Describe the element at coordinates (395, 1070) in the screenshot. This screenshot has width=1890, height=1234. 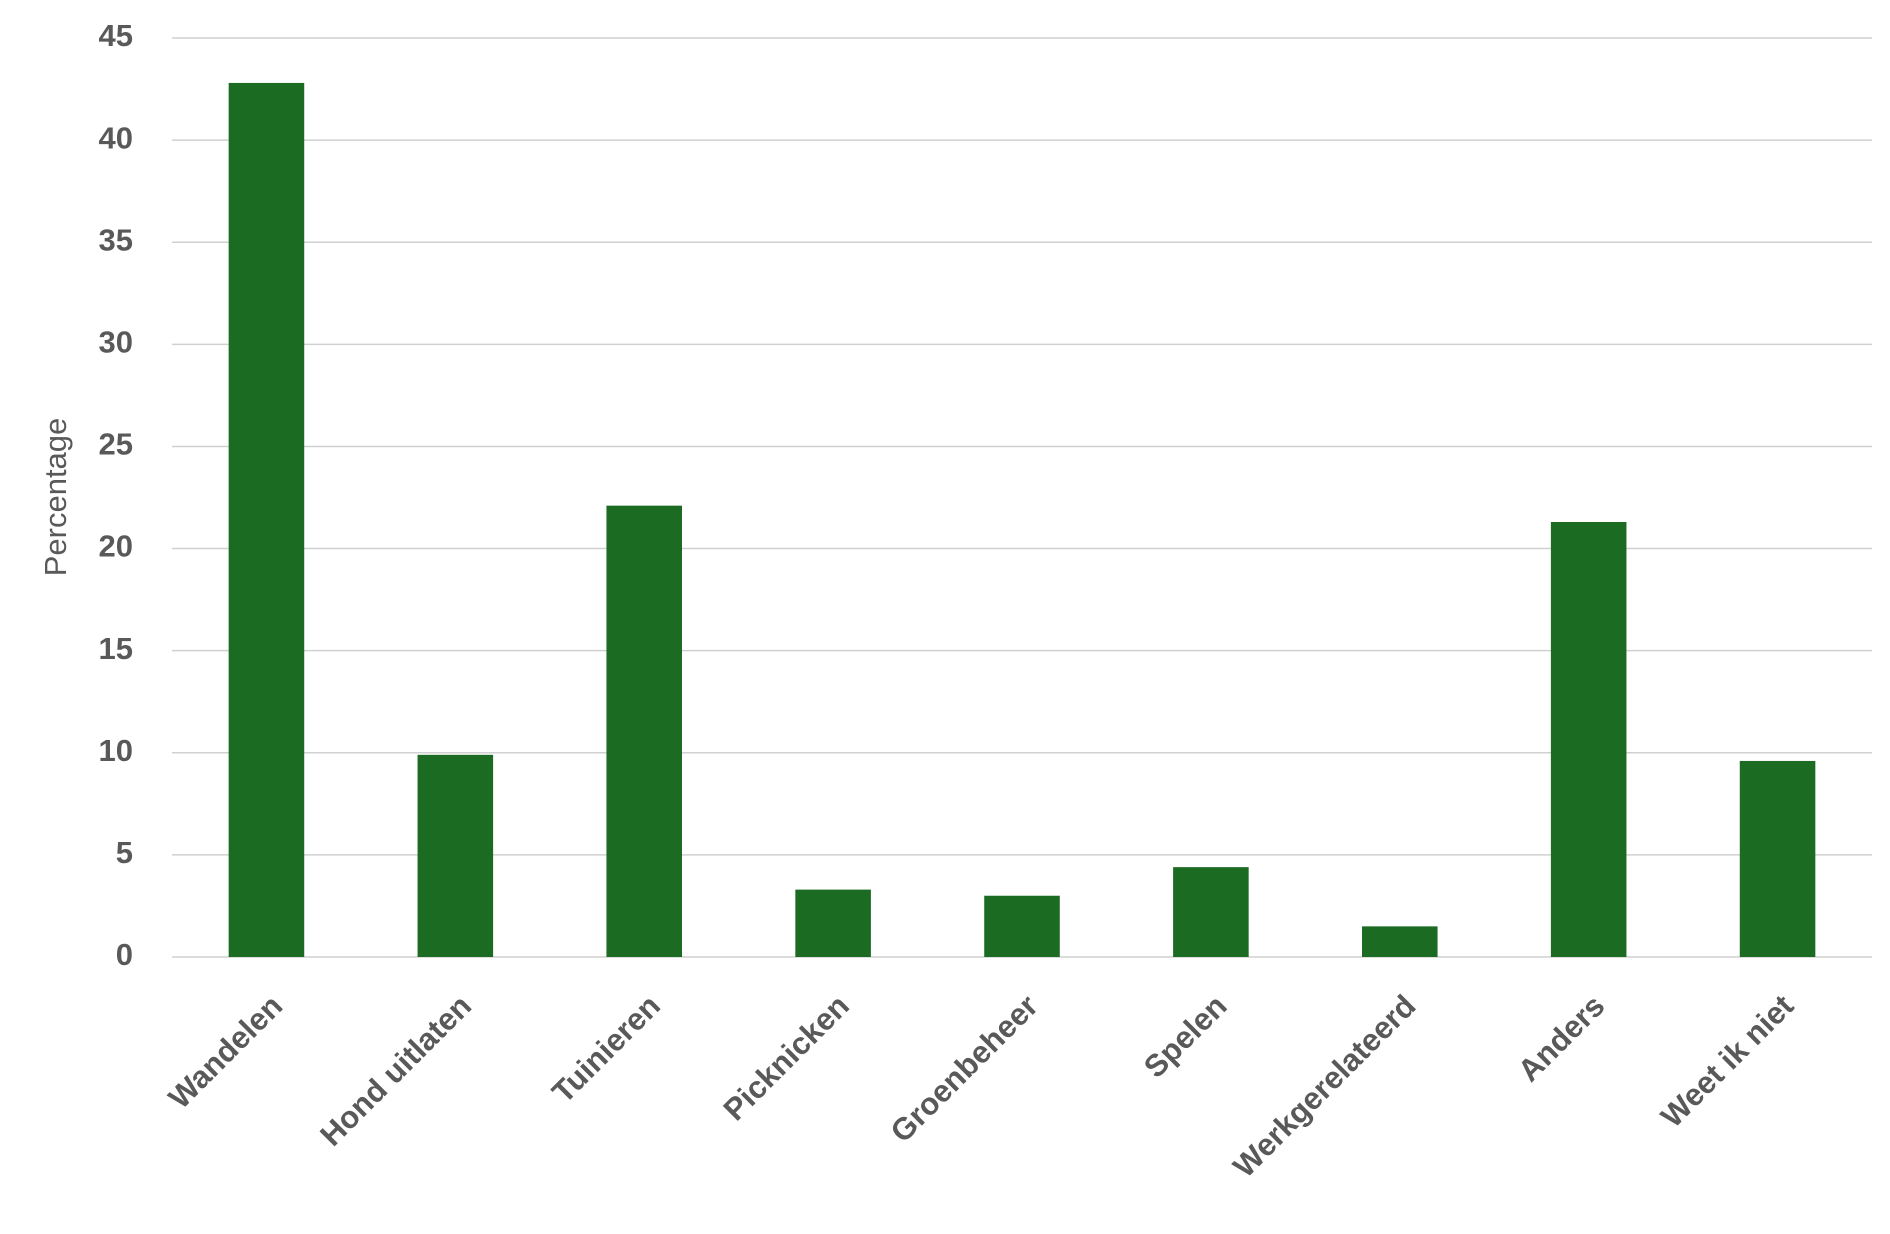
I see `x-tick-label: Hond uitlaten` at that location.